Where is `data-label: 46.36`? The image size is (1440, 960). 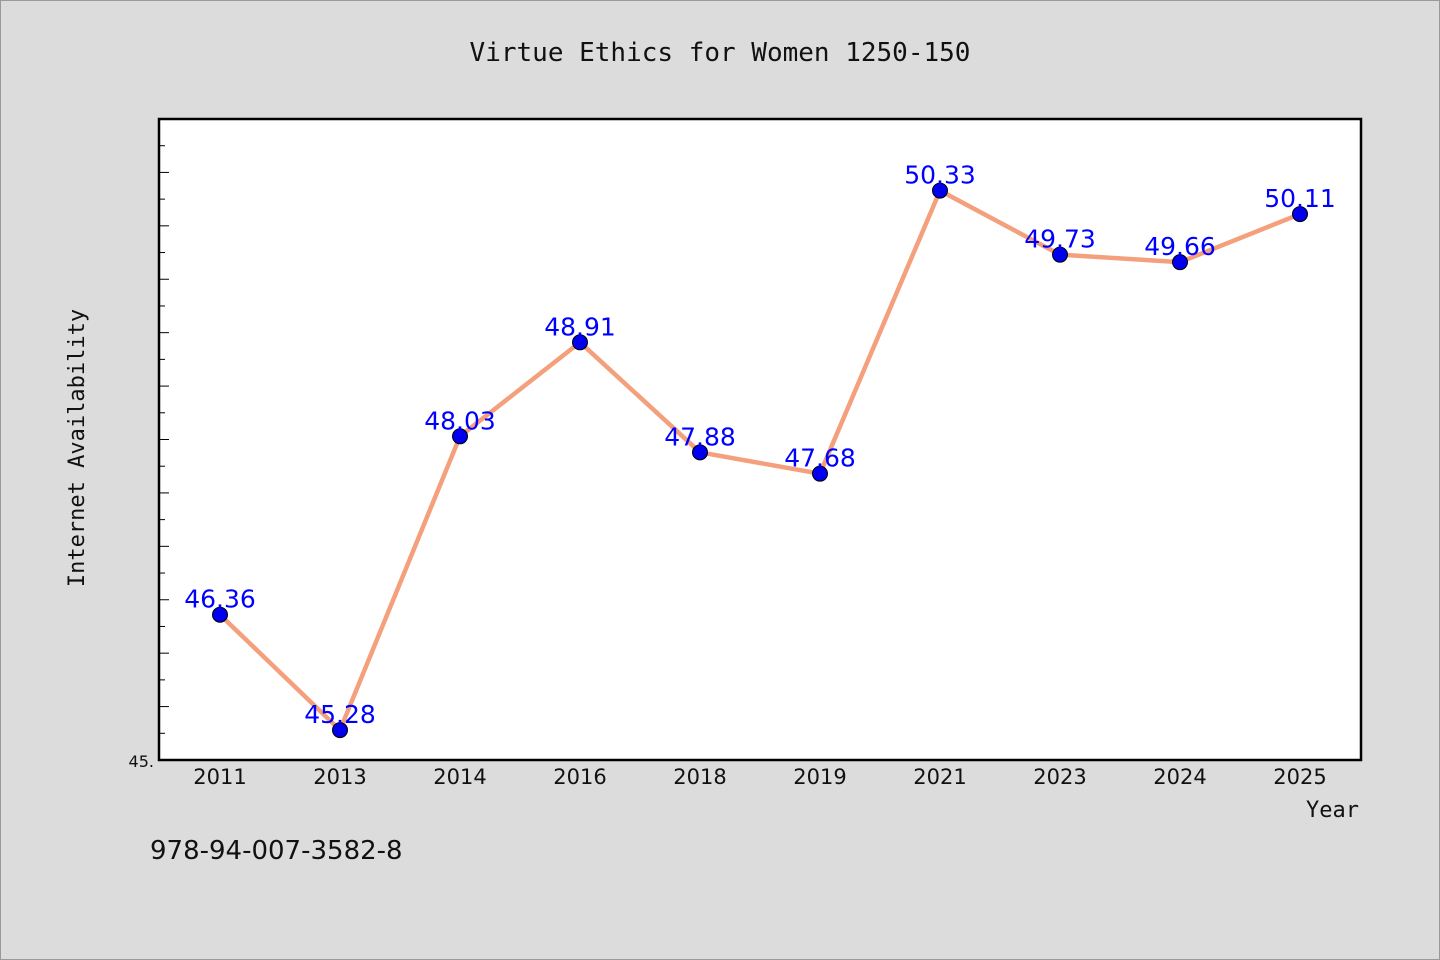 data-label: 46.36 is located at coordinates (220, 599).